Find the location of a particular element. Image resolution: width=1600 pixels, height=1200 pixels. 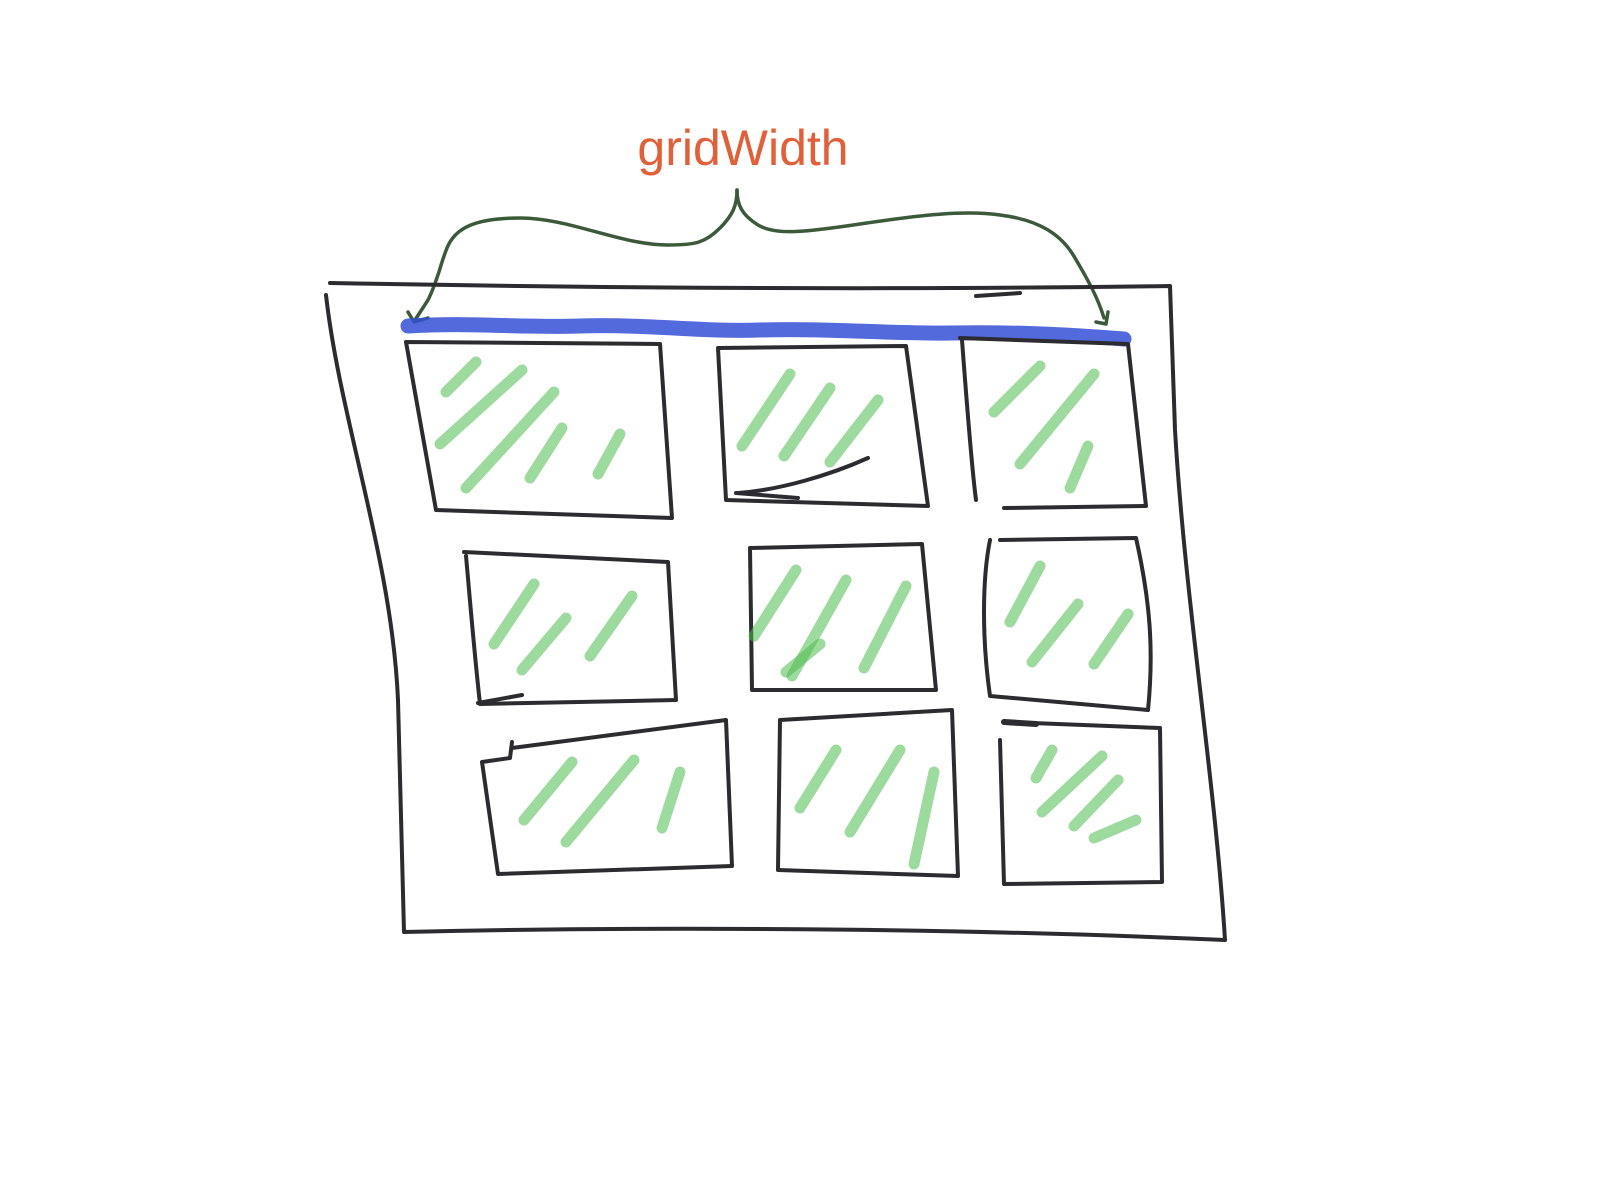

frame-mark is located at coordinates (998, 294).